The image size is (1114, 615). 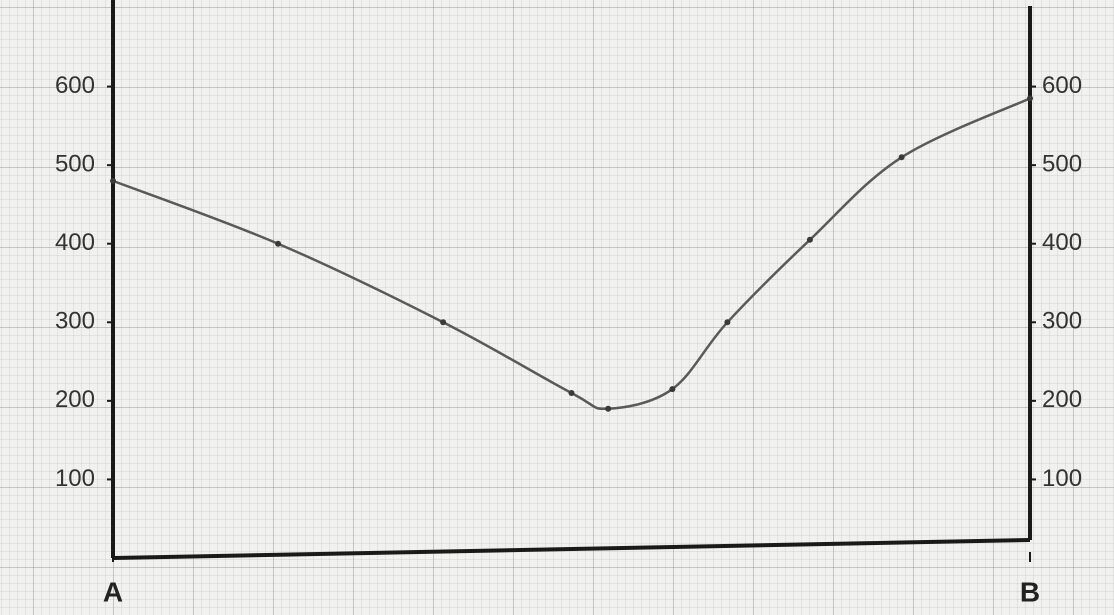 What do you see at coordinates (571, 549) in the screenshot?
I see `x-axis` at bounding box center [571, 549].